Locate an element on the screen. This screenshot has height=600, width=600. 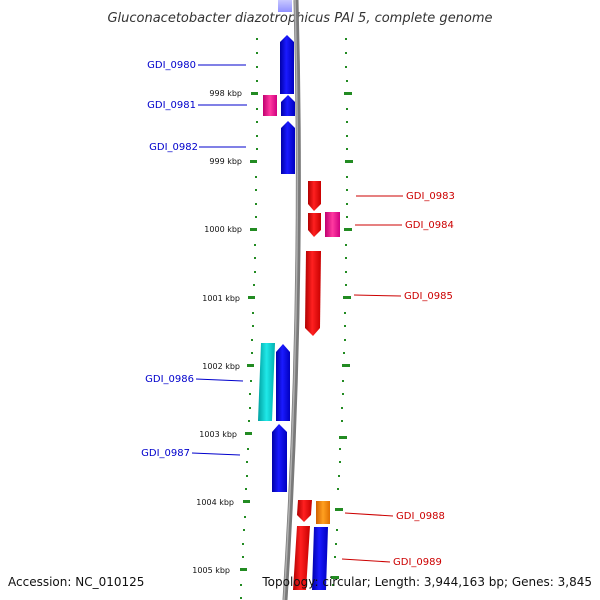
gene-gdi-0981-arrow is located at coordinates (288, 105).